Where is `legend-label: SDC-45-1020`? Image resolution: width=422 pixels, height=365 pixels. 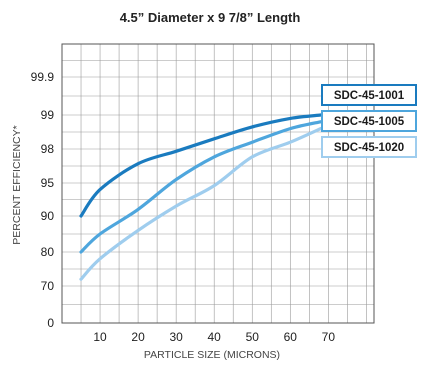
legend-label: SDC-45-1020 is located at coordinates (369, 148).